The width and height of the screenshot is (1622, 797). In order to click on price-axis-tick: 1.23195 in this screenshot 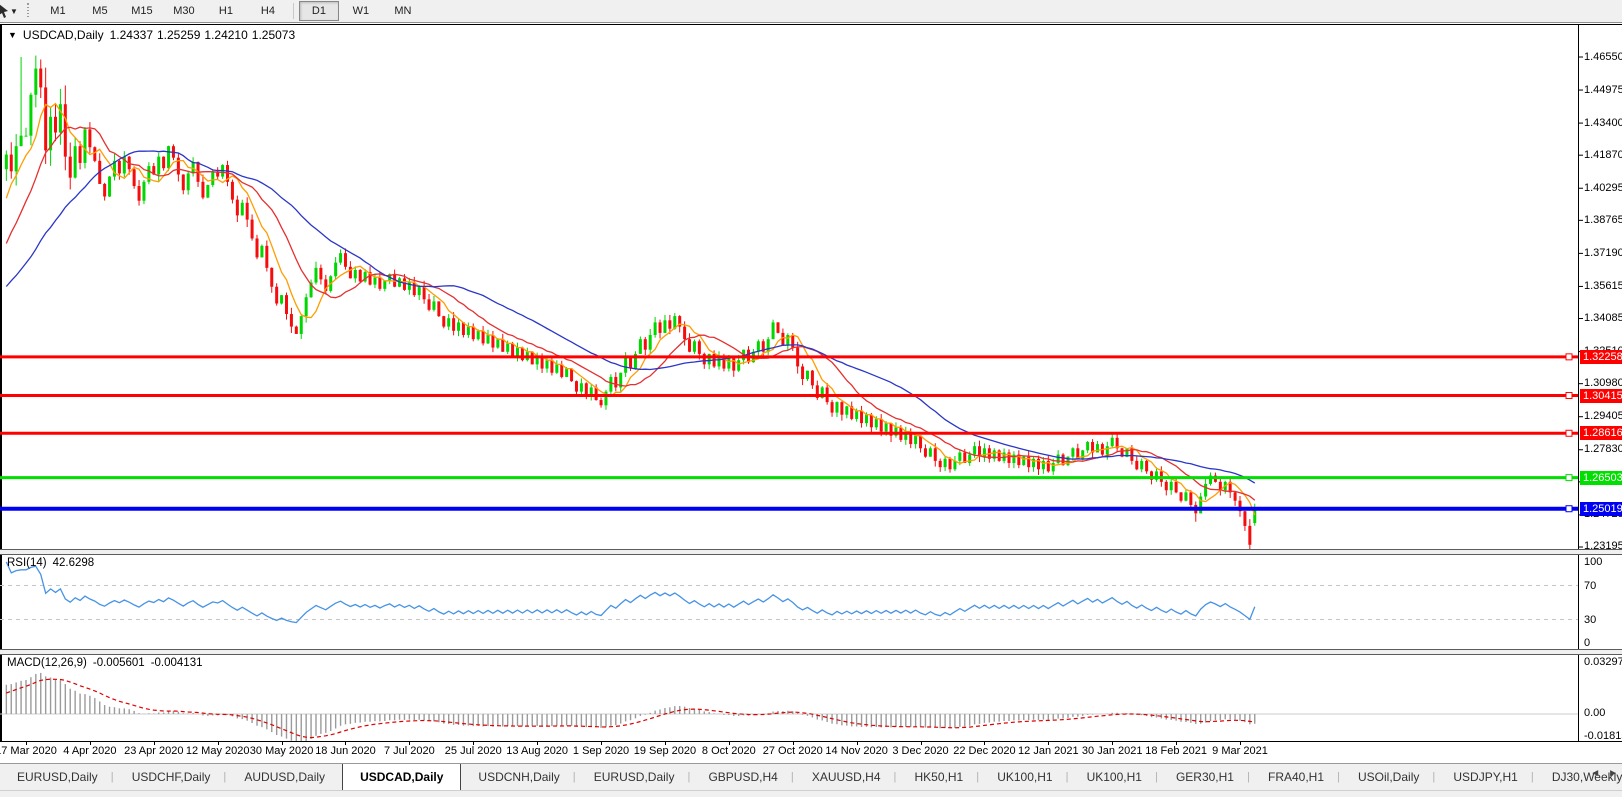, I will do `click(1603, 546)`.